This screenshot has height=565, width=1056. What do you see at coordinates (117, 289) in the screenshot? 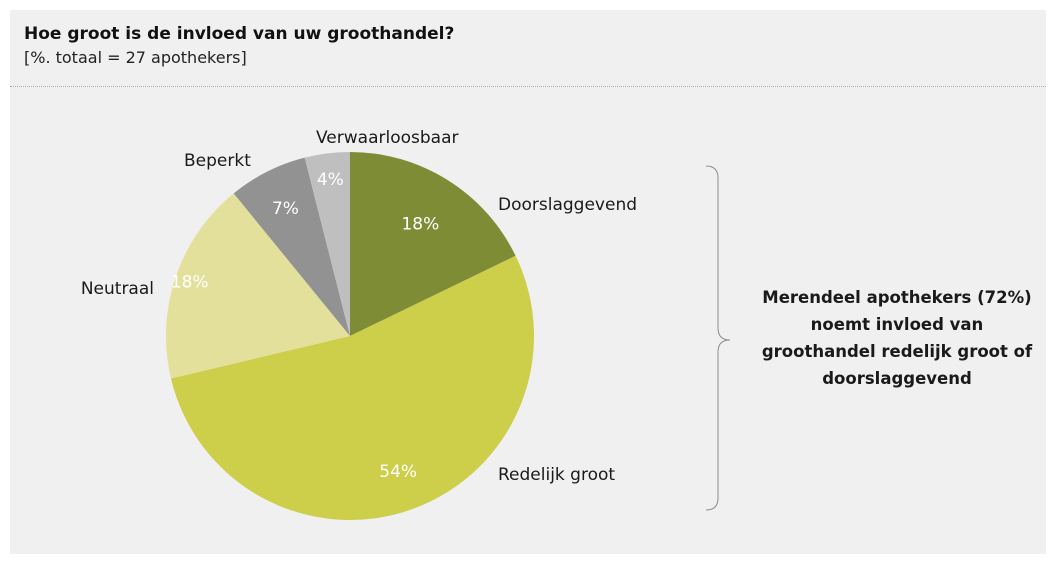
I see `category-label: Neutraal` at bounding box center [117, 289].